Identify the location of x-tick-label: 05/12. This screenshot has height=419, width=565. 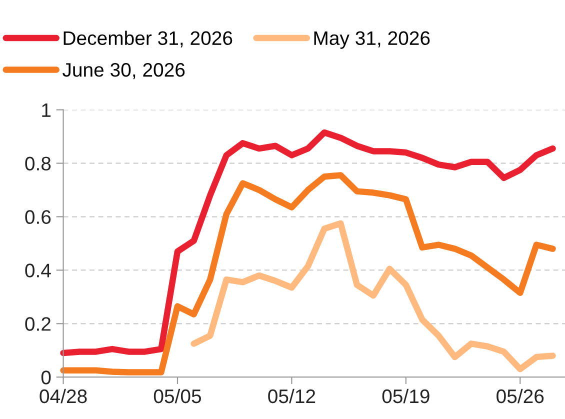
(292, 396).